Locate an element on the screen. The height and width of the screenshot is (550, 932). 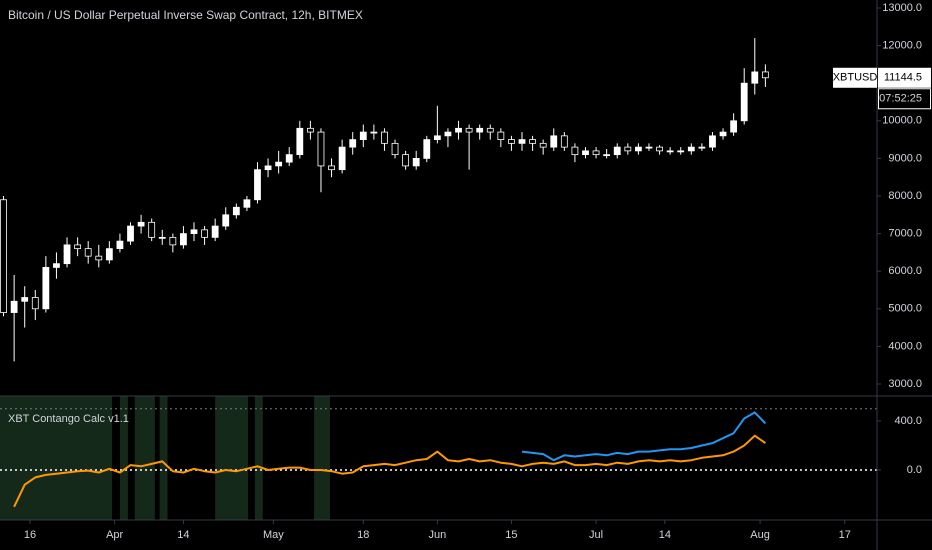
x-tick-label: 18 is located at coordinates (363, 535).